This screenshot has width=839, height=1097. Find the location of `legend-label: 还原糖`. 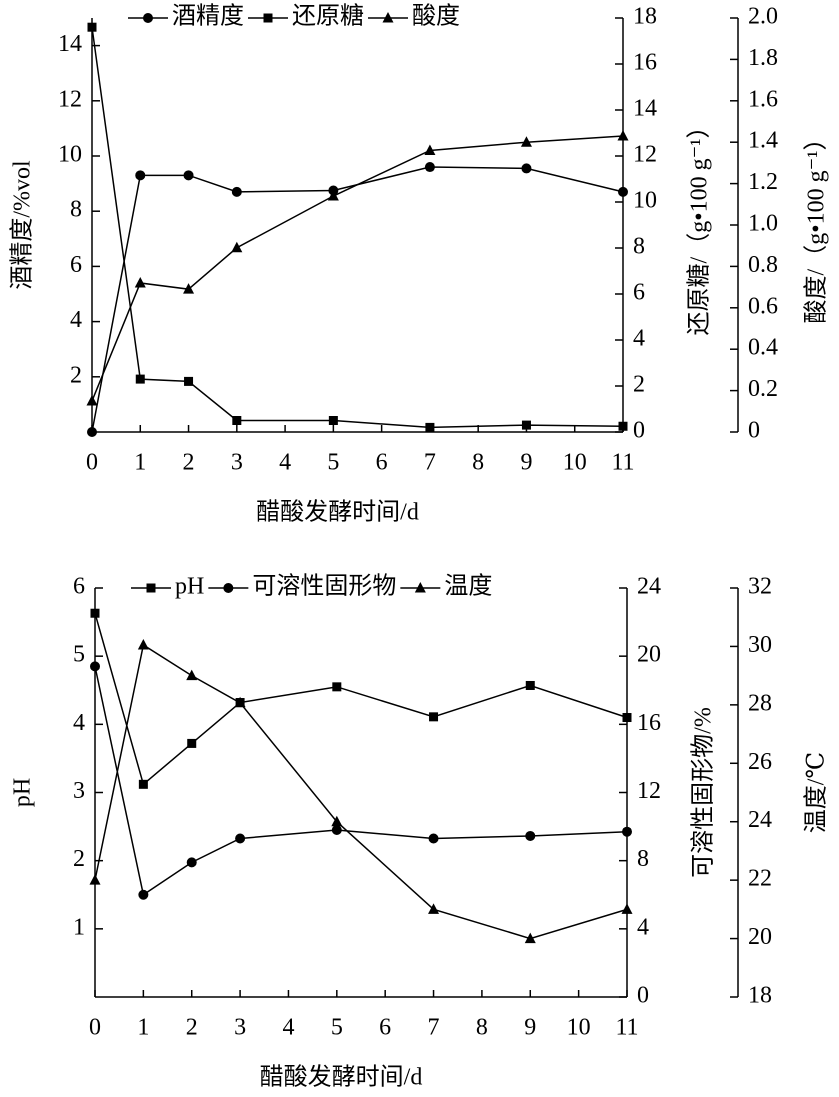

legend-label: 还原糖 is located at coordinates (328, 16).